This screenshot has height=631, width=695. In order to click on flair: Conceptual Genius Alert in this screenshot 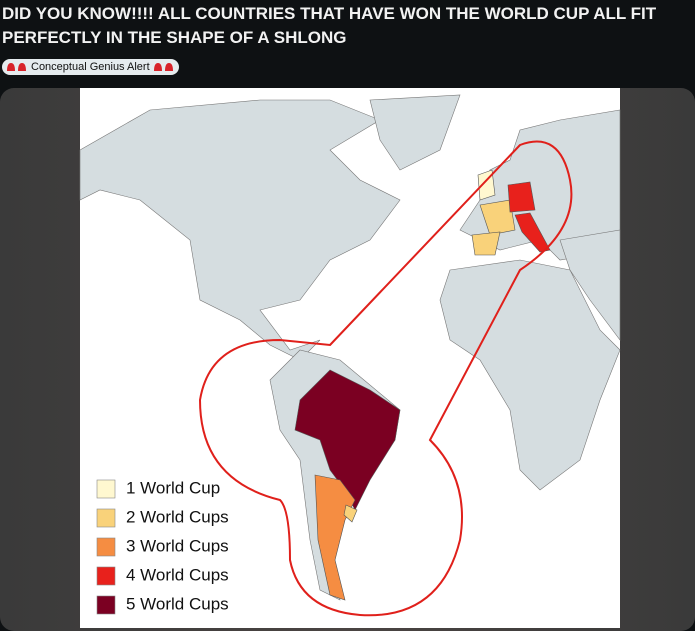, I will do `click(90, 67)`.